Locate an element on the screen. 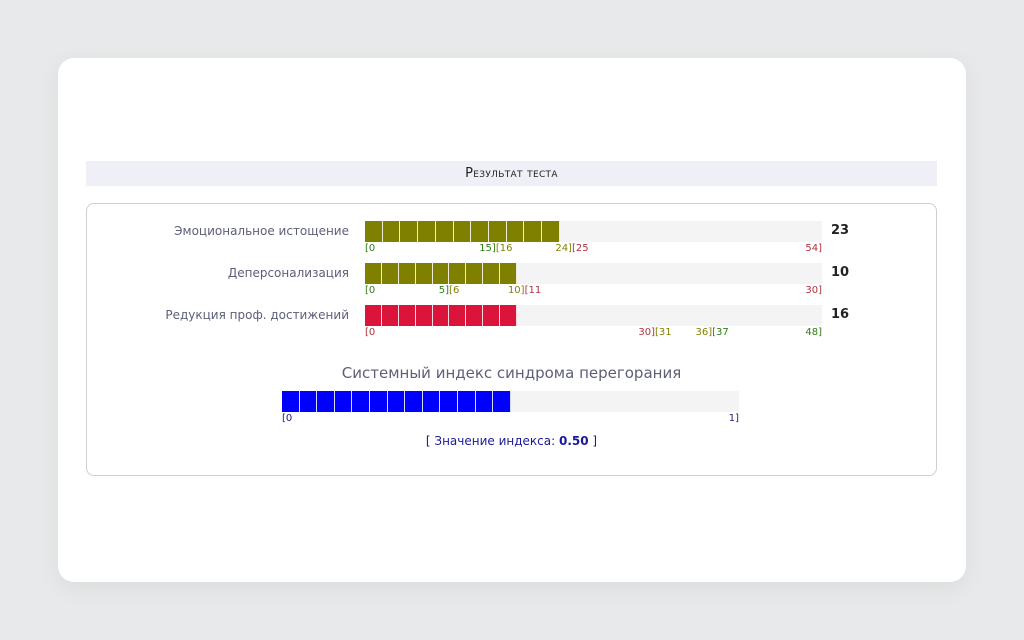  index-tick-min: [0 is located at coordinates (287, 418).